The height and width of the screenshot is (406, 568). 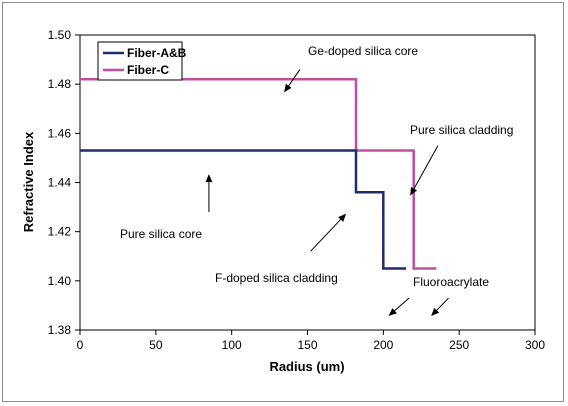 I want to click on annotation-f-doped-silica-cladding: F-doped silica cladding, so click(x=276, y=278).